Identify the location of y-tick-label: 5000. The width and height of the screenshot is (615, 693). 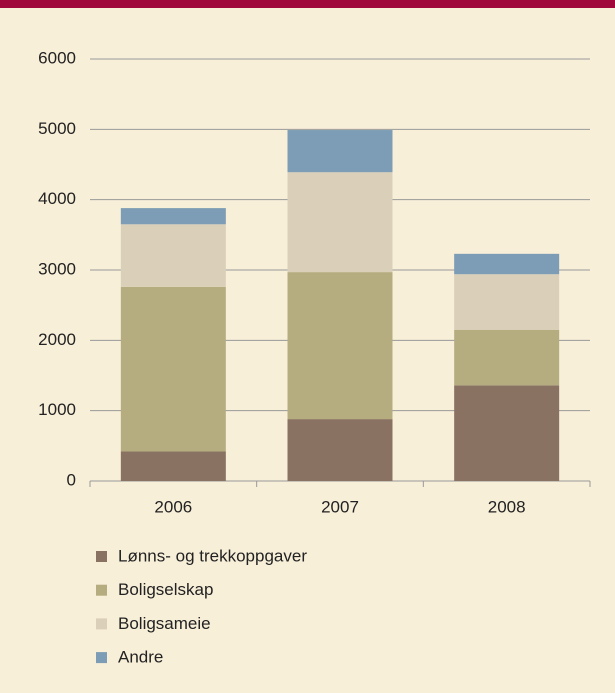
(57, 128).